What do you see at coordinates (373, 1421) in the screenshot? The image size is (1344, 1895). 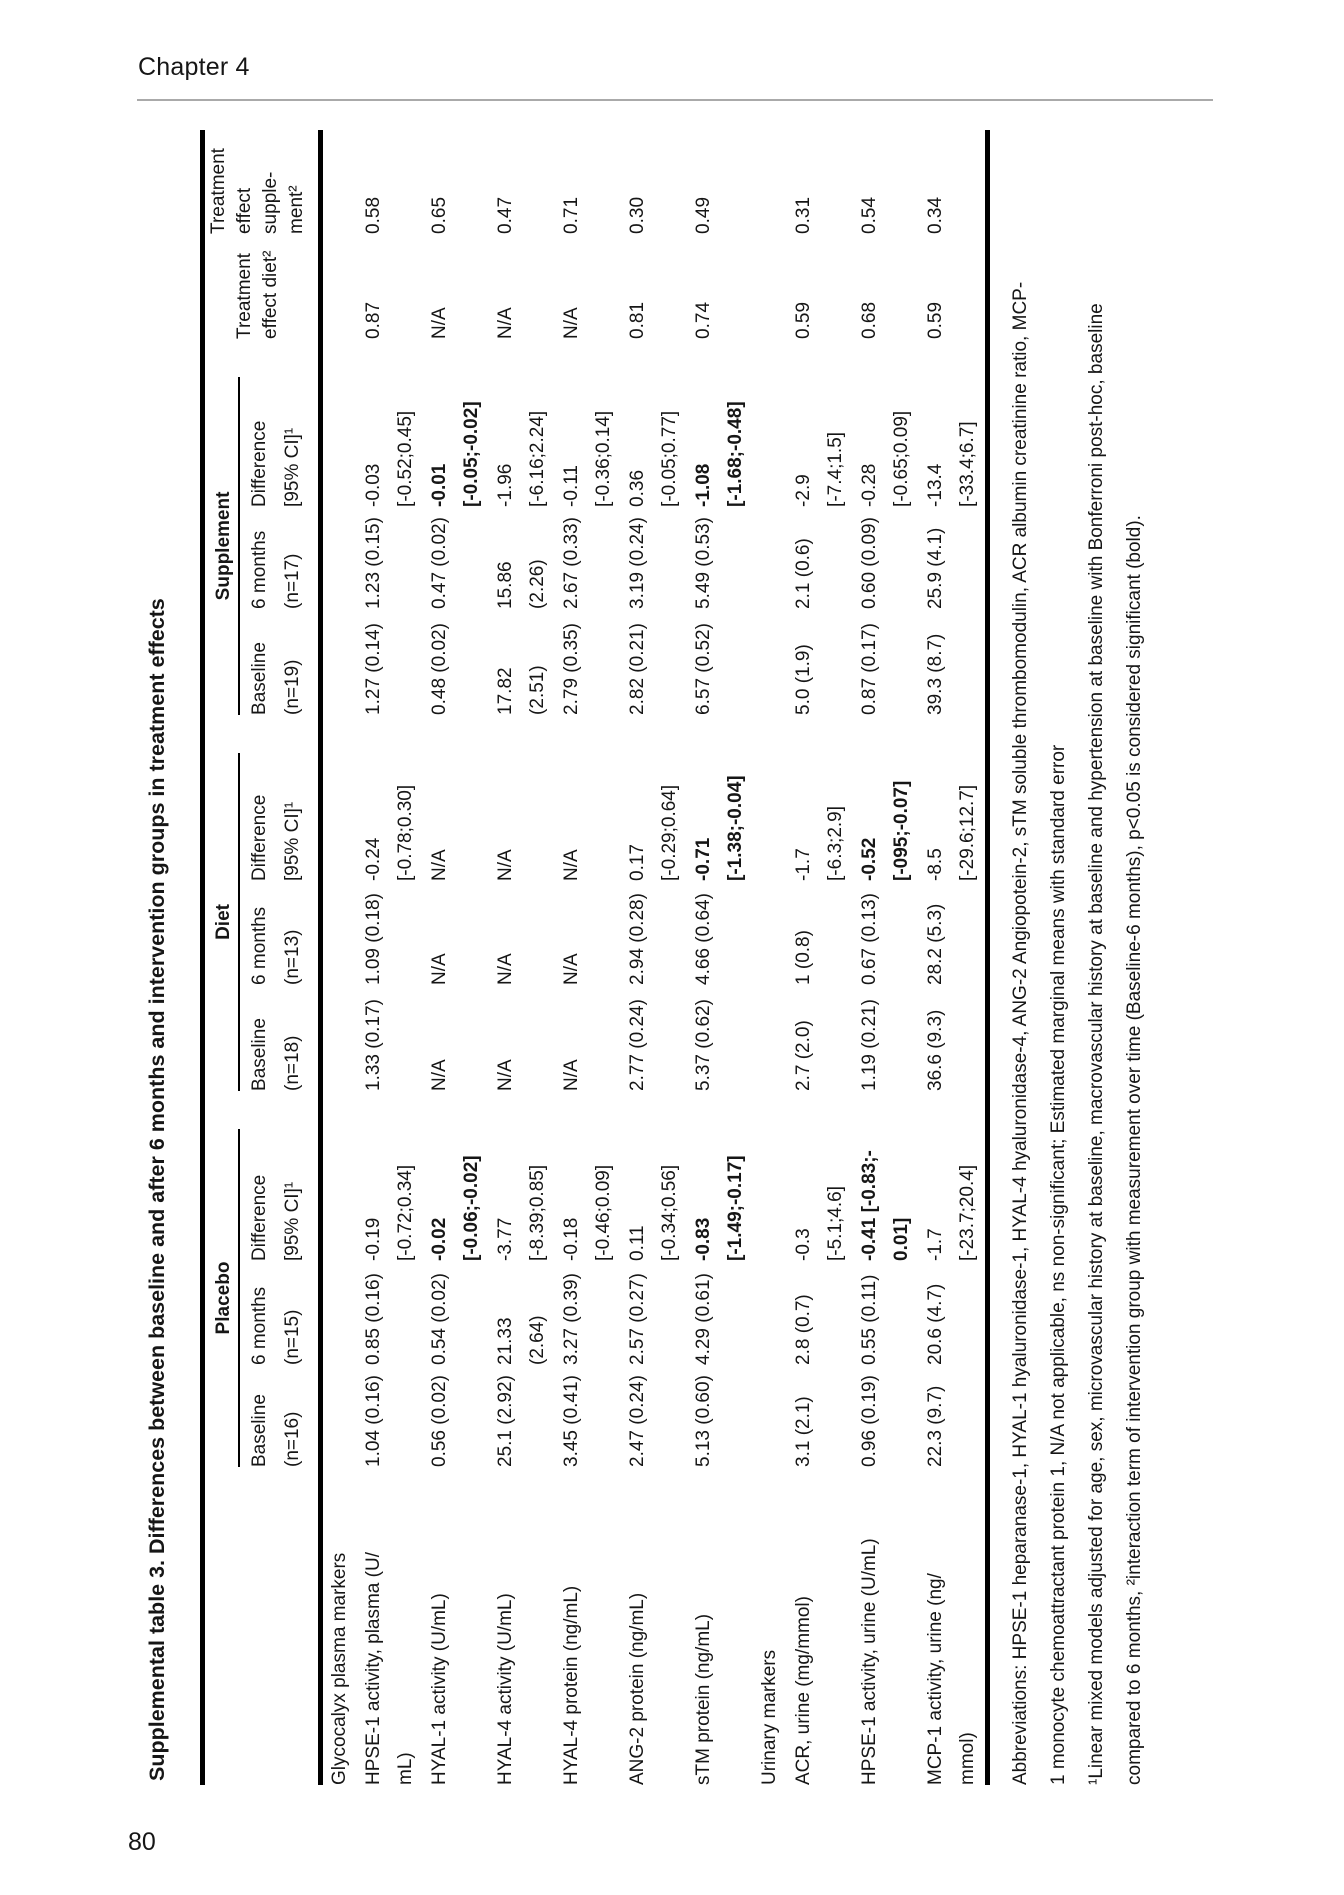 I see `data-cell: 1.04 (0.16)` at bounding box center [373, 1421].